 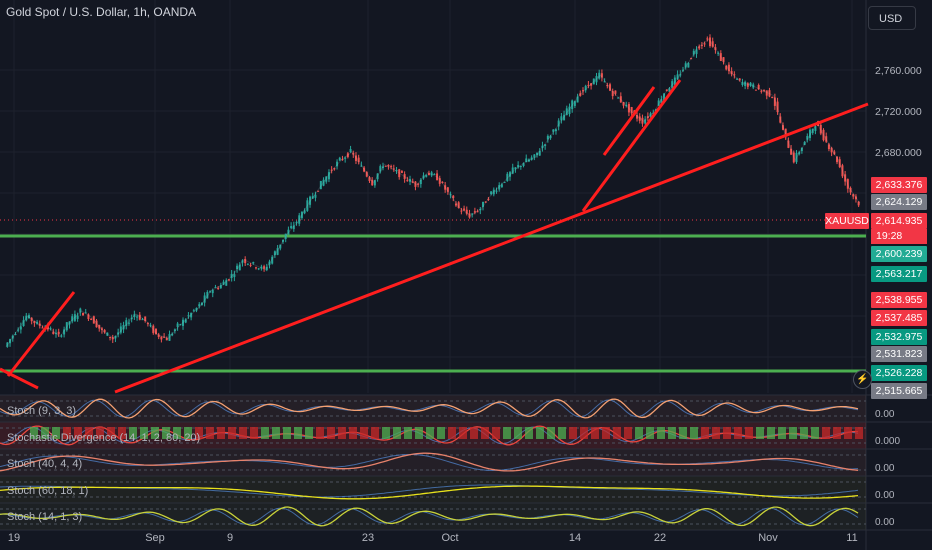 What do you see at coordinates (892, 18) in the screenshot?
I see `currency-button: USD` at bounding box center [892, 18].